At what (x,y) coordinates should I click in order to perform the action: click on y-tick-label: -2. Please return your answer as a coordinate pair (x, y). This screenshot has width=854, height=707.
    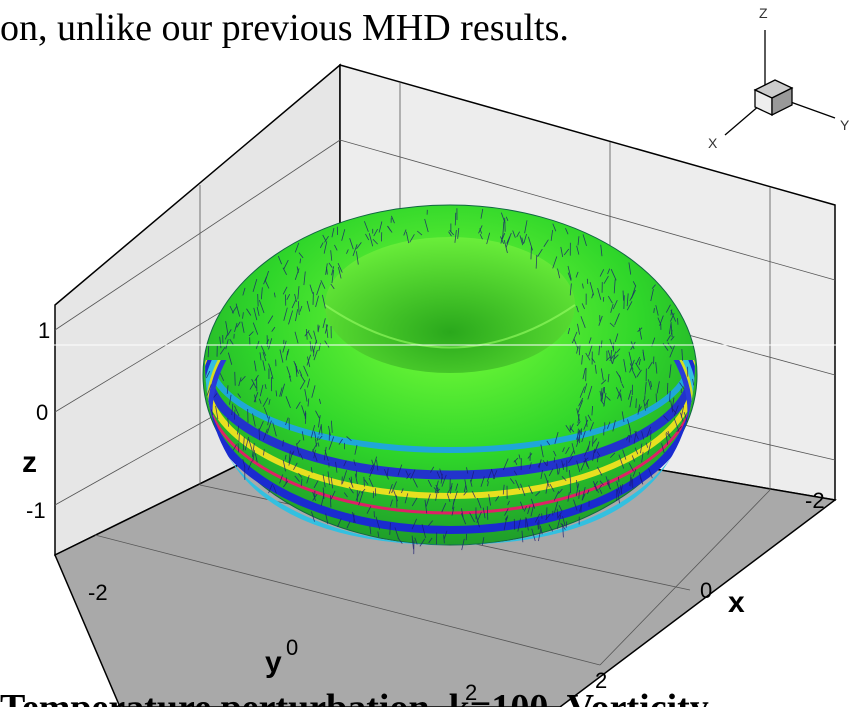
    Looking at the image, I should click on (98, 592).